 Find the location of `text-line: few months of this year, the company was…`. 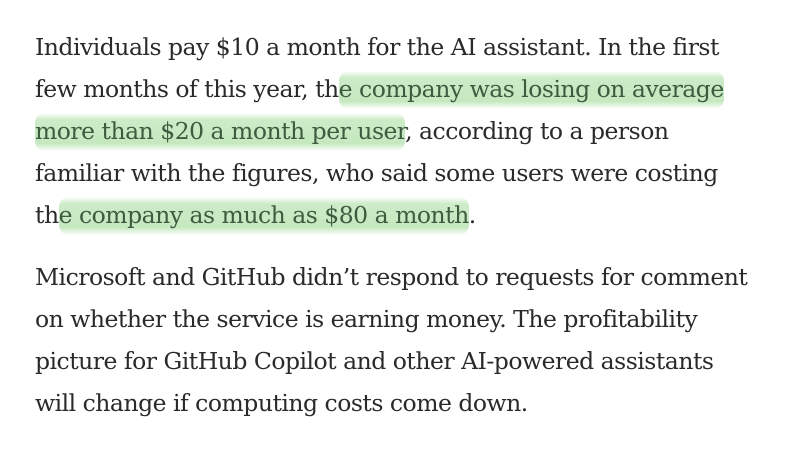

text-line: few months of this year, the company was… is located at coordinates (420, 89).